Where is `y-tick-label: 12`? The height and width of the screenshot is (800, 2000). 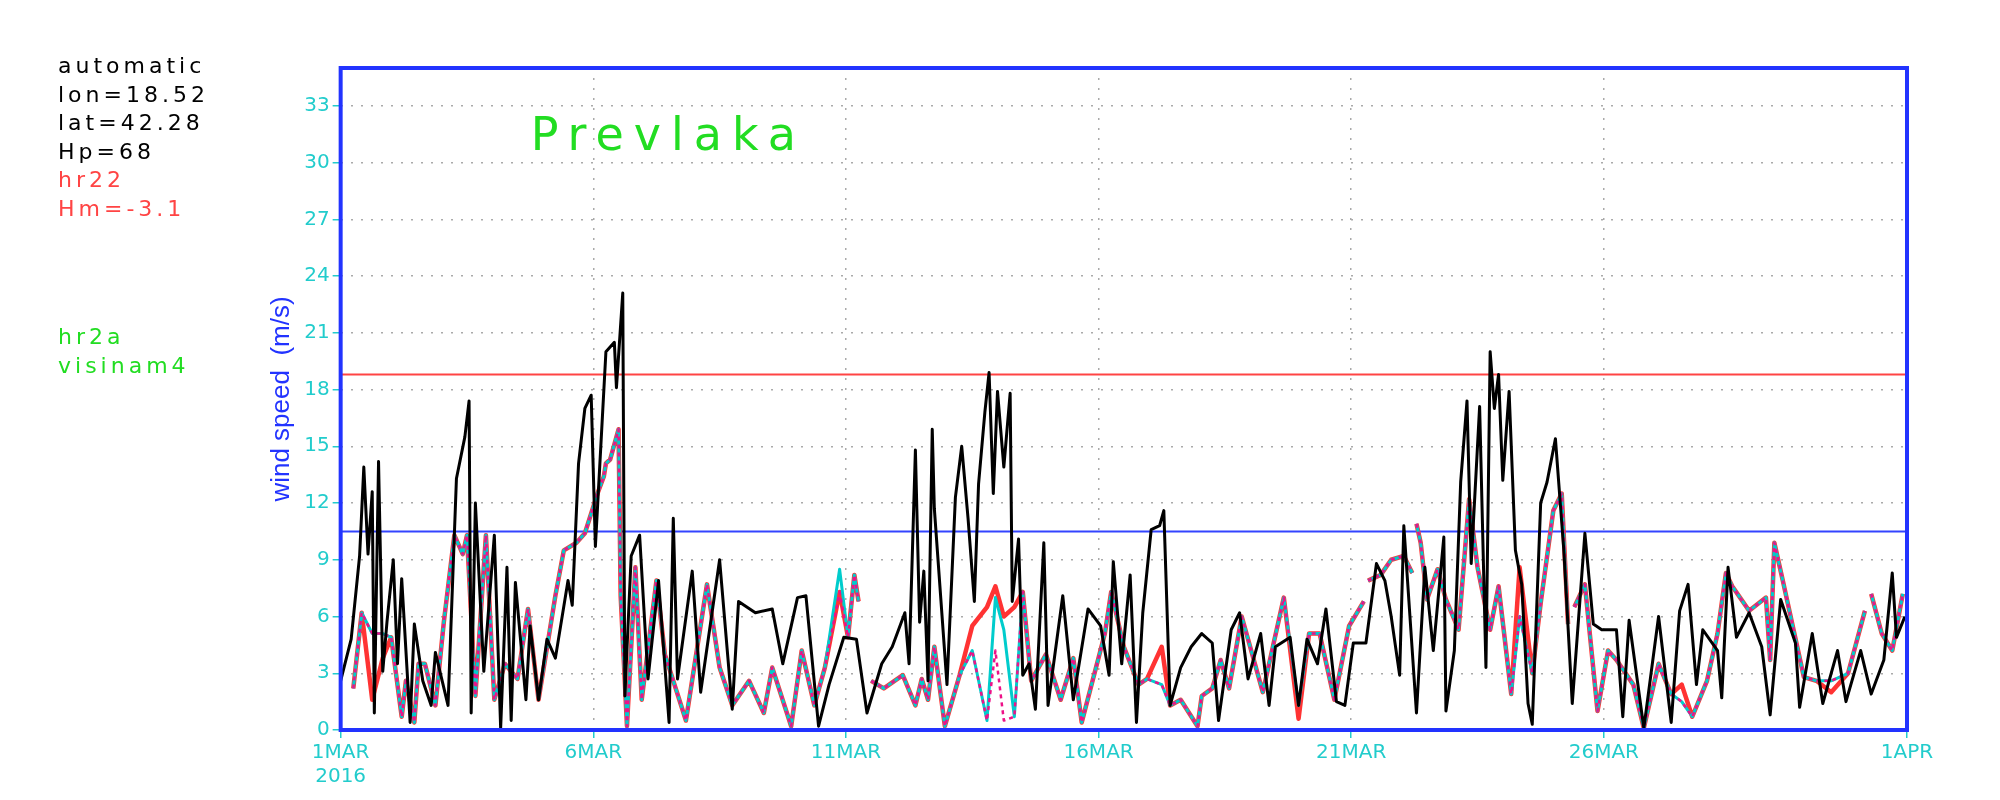
y-tick-label: 12 is located at coordinates (317, 501).